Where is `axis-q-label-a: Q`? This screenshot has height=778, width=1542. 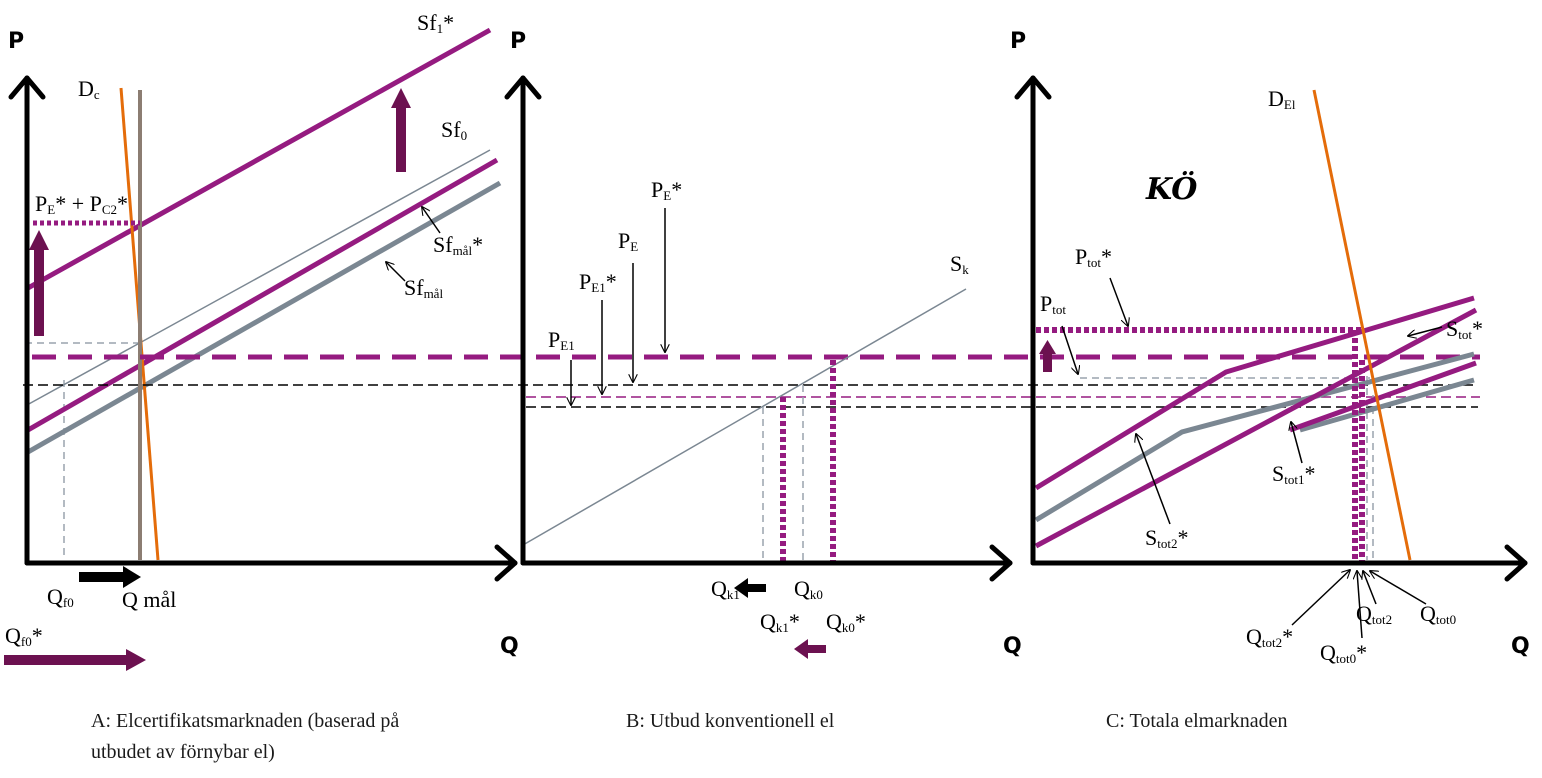
axis-q-label-a: Q is located at coordinates (509, 646).